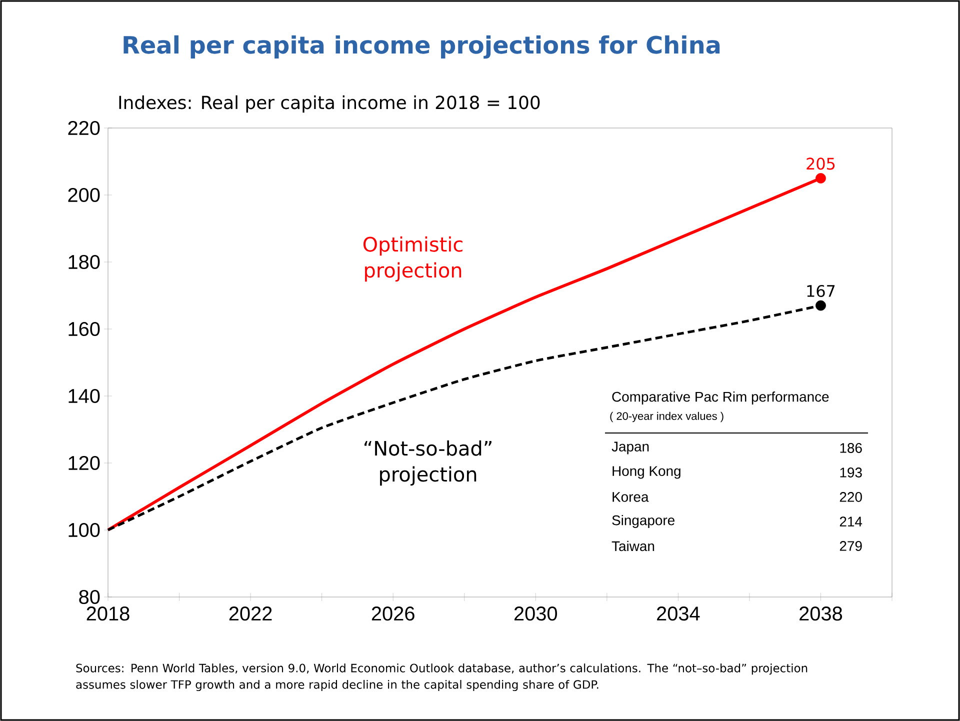  I want to click on y-tick-label: 140, so click(84, 396).